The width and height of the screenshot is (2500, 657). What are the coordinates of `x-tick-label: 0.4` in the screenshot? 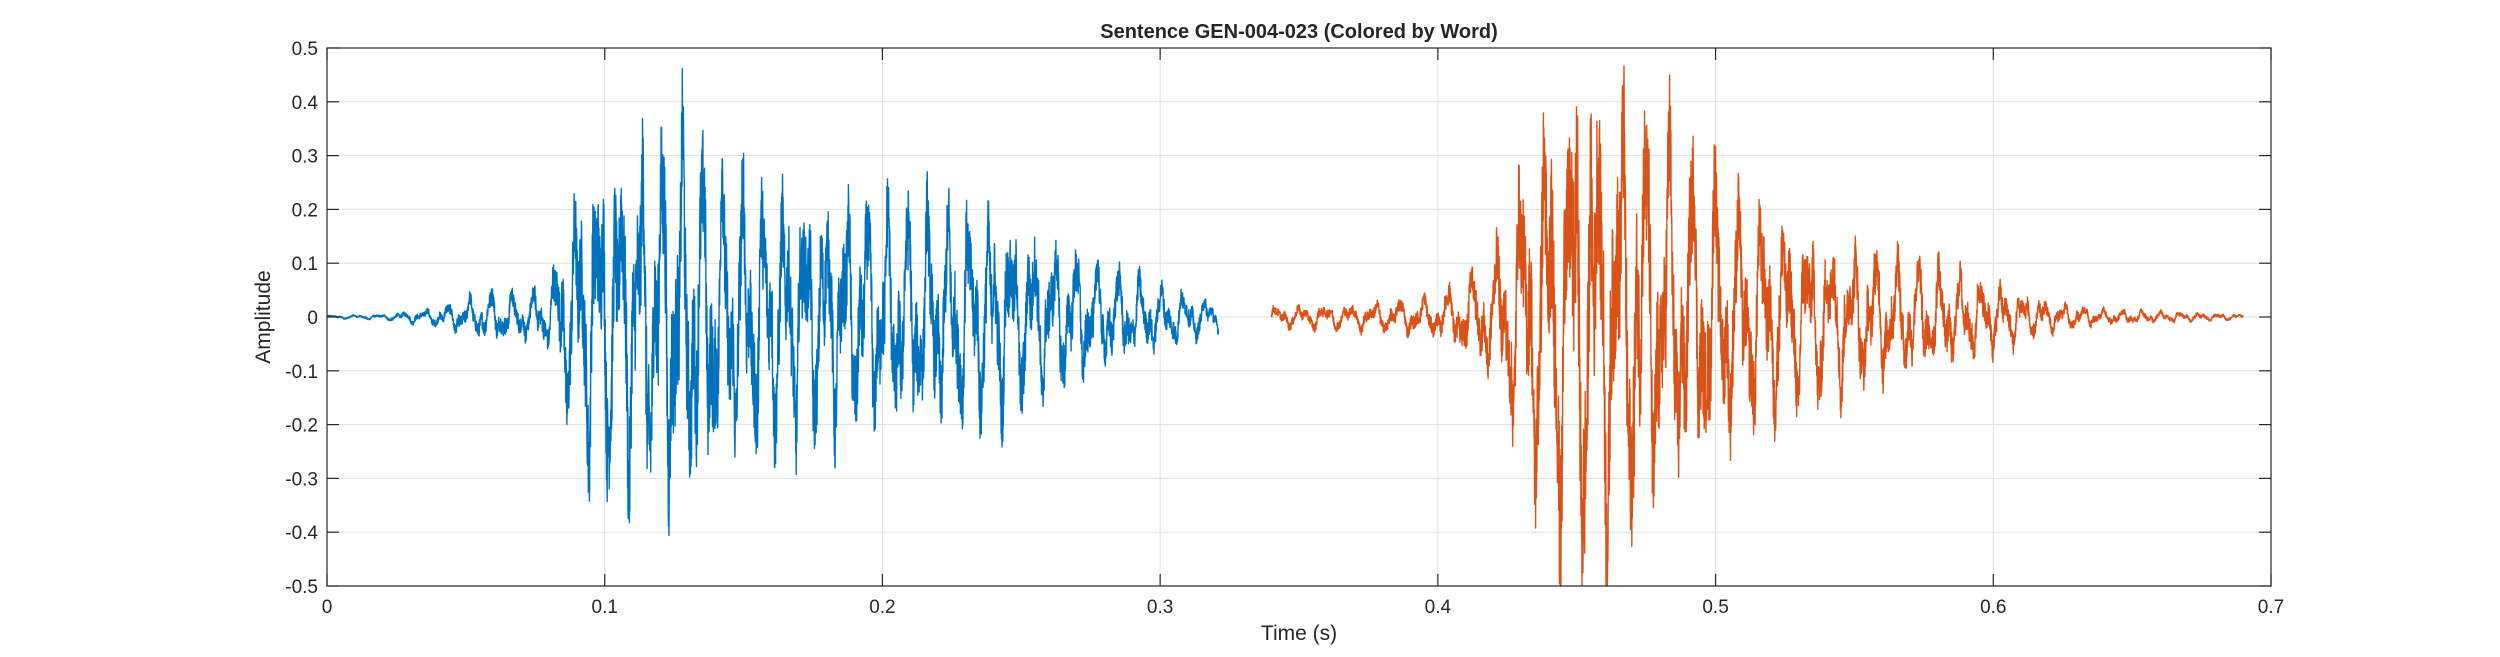 It's located at (1438, 607).